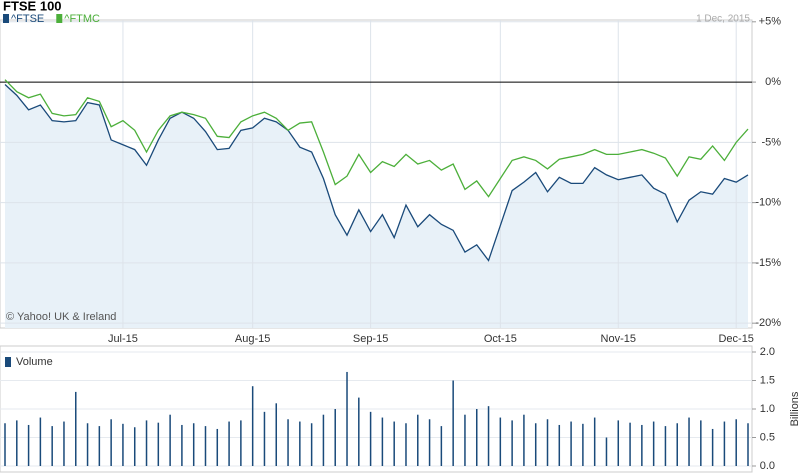 The image size is (800, 475). Describe the element at coordinates (32, 6) in the screenshot. I see `chart-title: FTSE 100` at that location.